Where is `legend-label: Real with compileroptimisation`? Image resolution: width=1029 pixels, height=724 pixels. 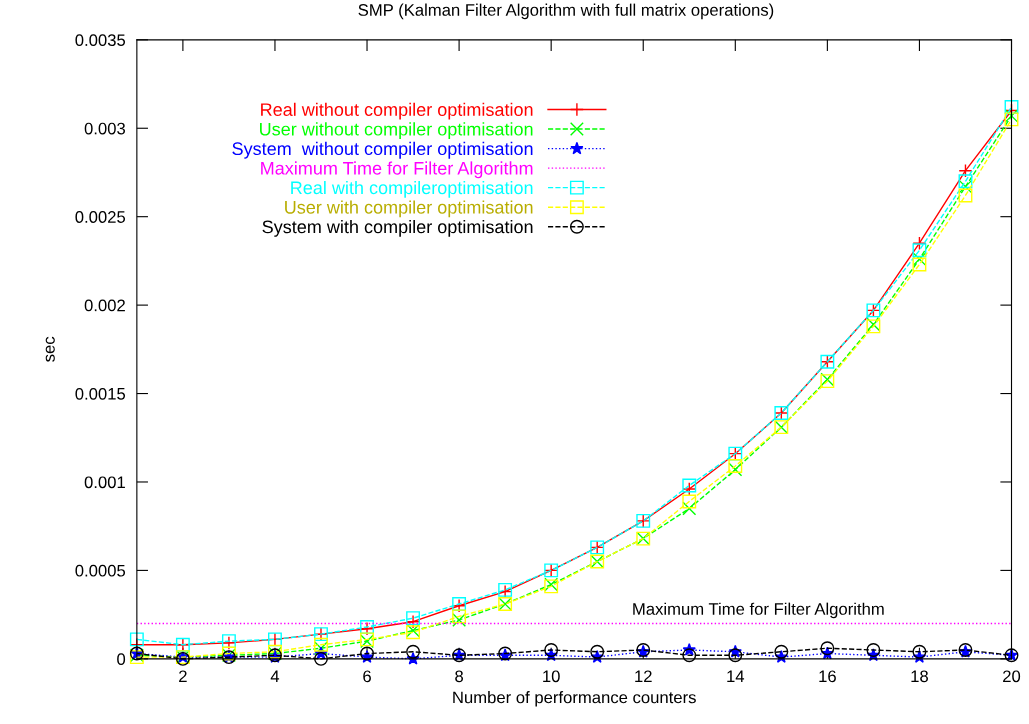
legend-label: Real with compileroptimisation is located at coordinates (412, 189).